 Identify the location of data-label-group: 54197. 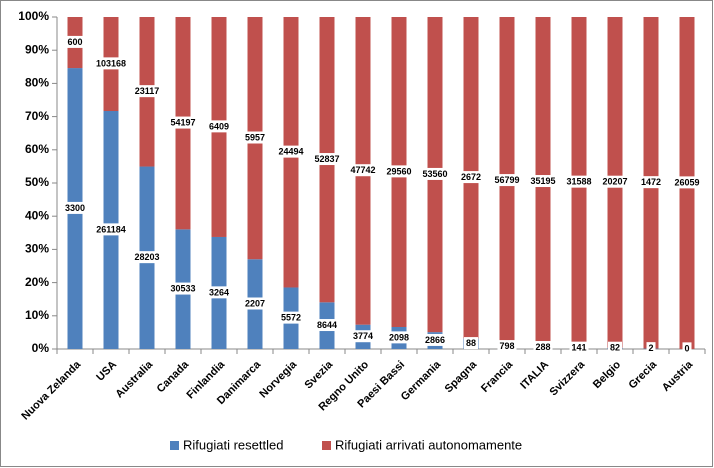
(183, 122).